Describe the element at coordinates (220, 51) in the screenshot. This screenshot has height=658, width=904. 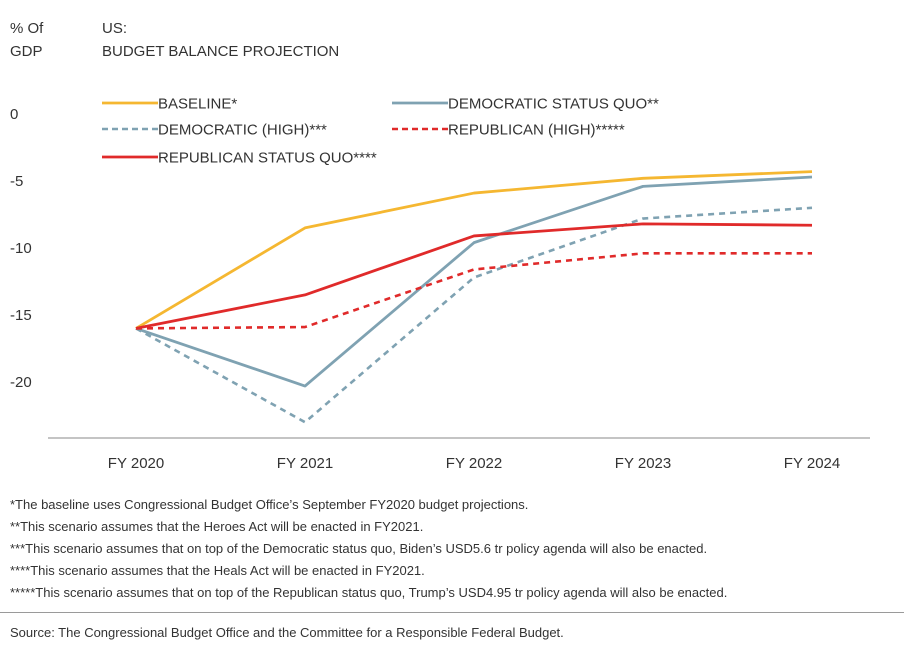
I see `chart-title-line-2: BUDGET BALANCE PROJECTION` at that location.